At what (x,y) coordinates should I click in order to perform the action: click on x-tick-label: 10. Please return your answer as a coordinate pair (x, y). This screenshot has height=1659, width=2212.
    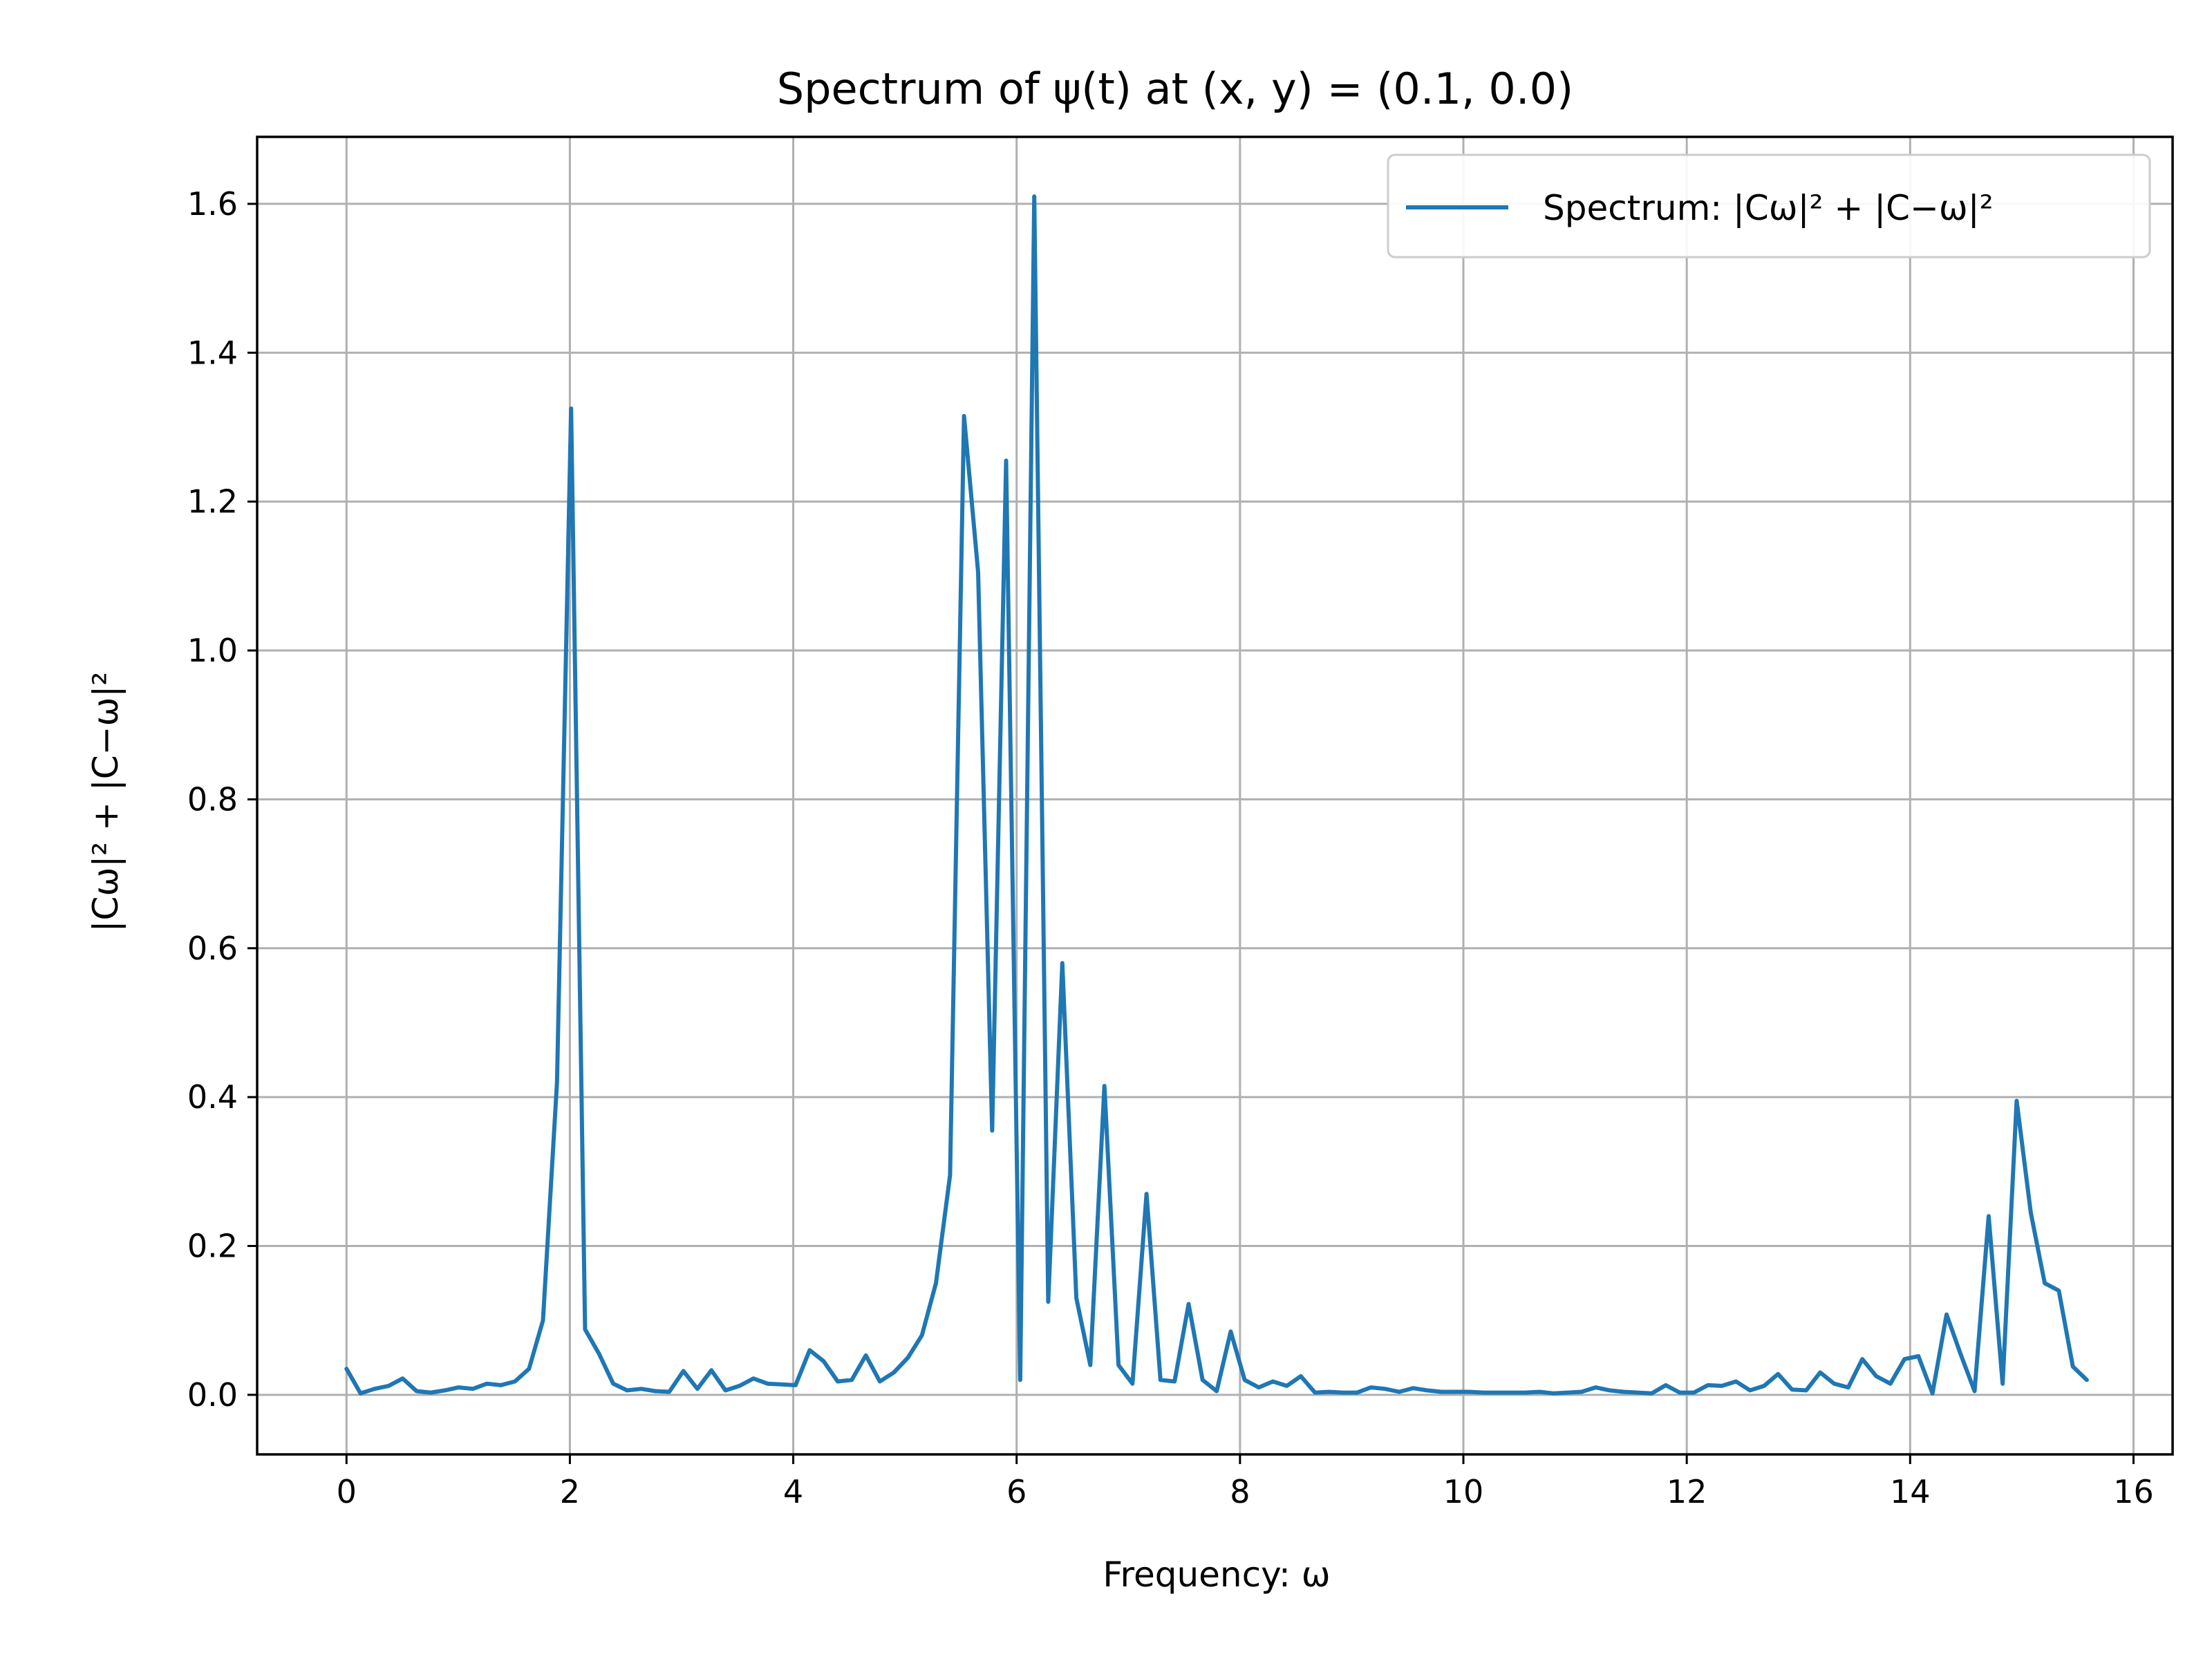
    Looking at the image, I should click on (1464, 1492).